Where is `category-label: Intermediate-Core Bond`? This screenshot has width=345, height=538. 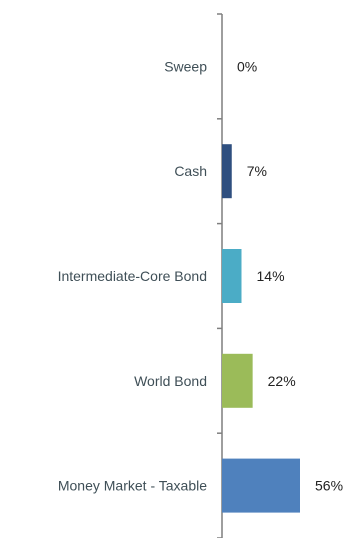
category-label: Intermediate-Core Bond is located at coordinates (132, 276).